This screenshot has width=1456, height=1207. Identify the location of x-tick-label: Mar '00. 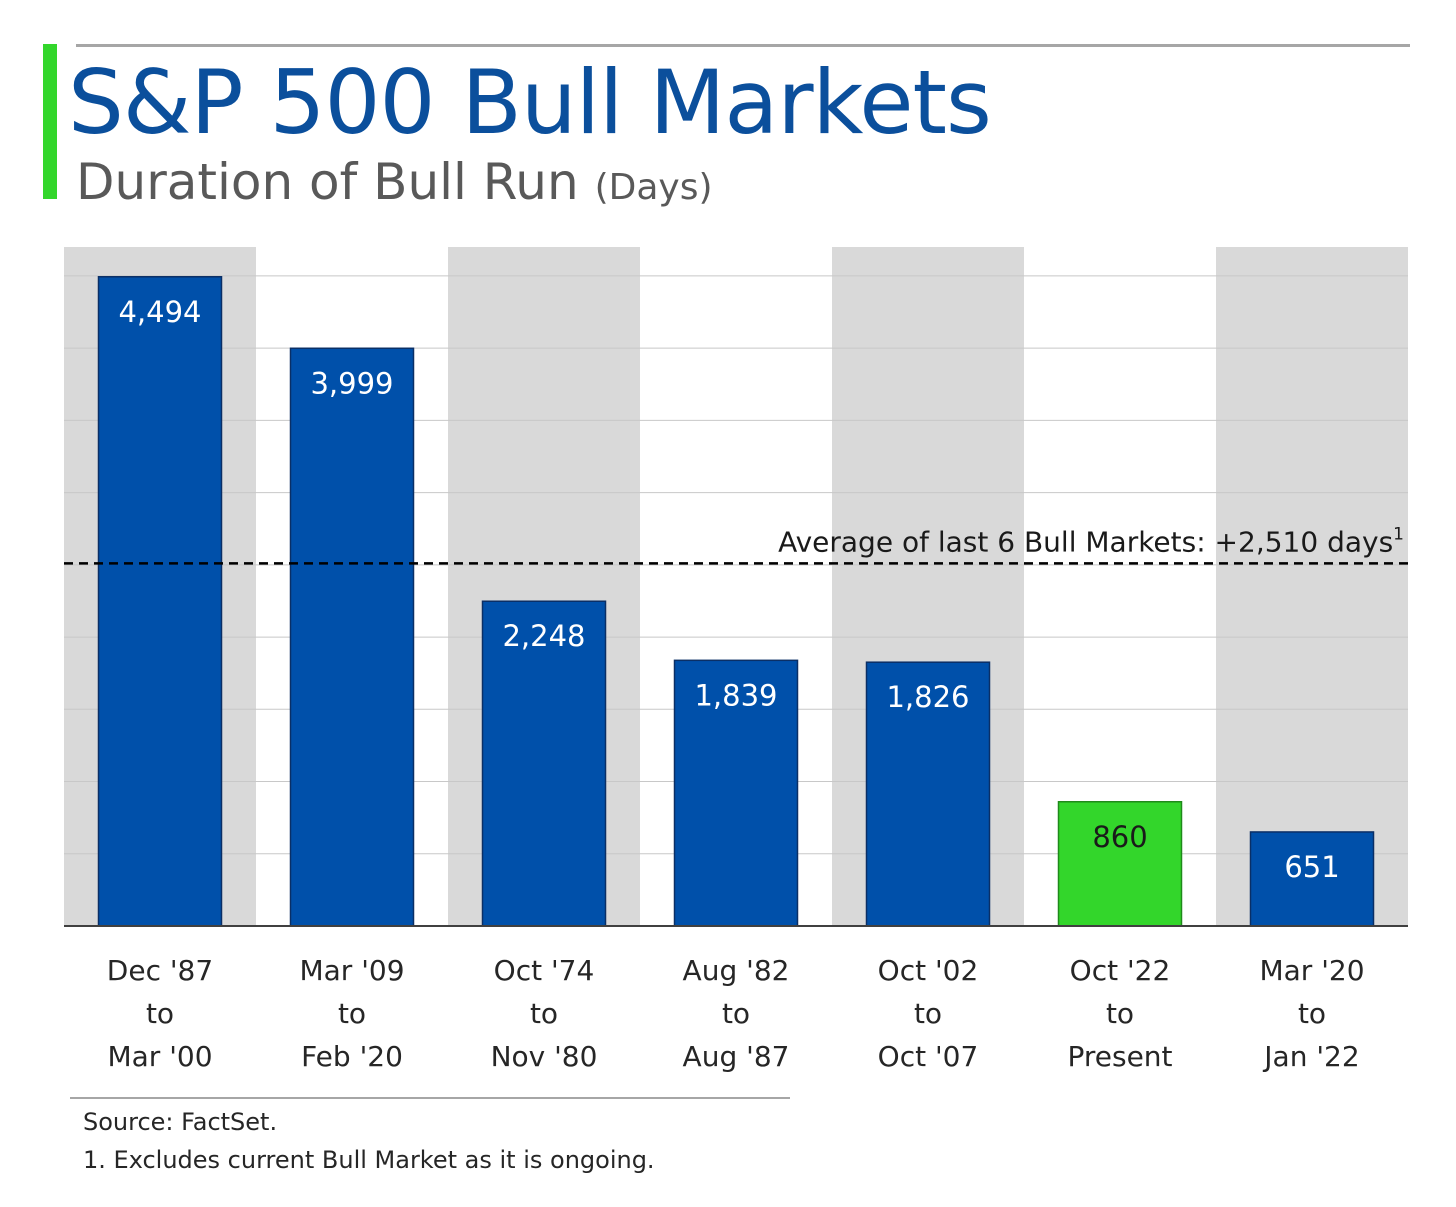
(159, 1056).